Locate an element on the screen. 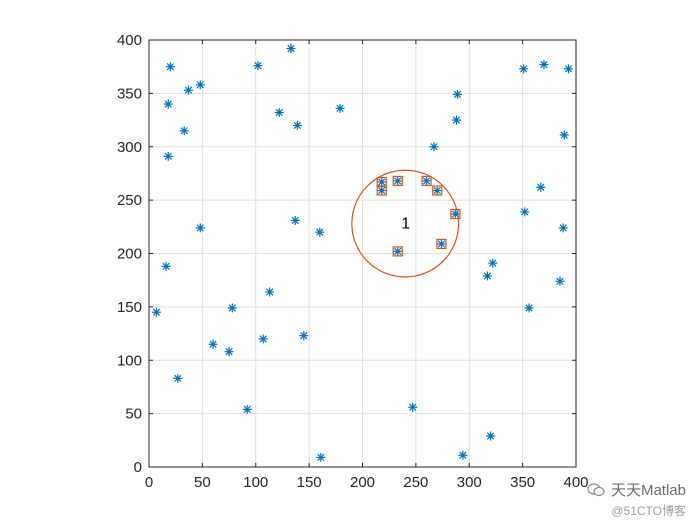 Image resolution: width=700 pixels, height=525 pixels. x-tick-label: 300 is located at coordinates (469, 482).